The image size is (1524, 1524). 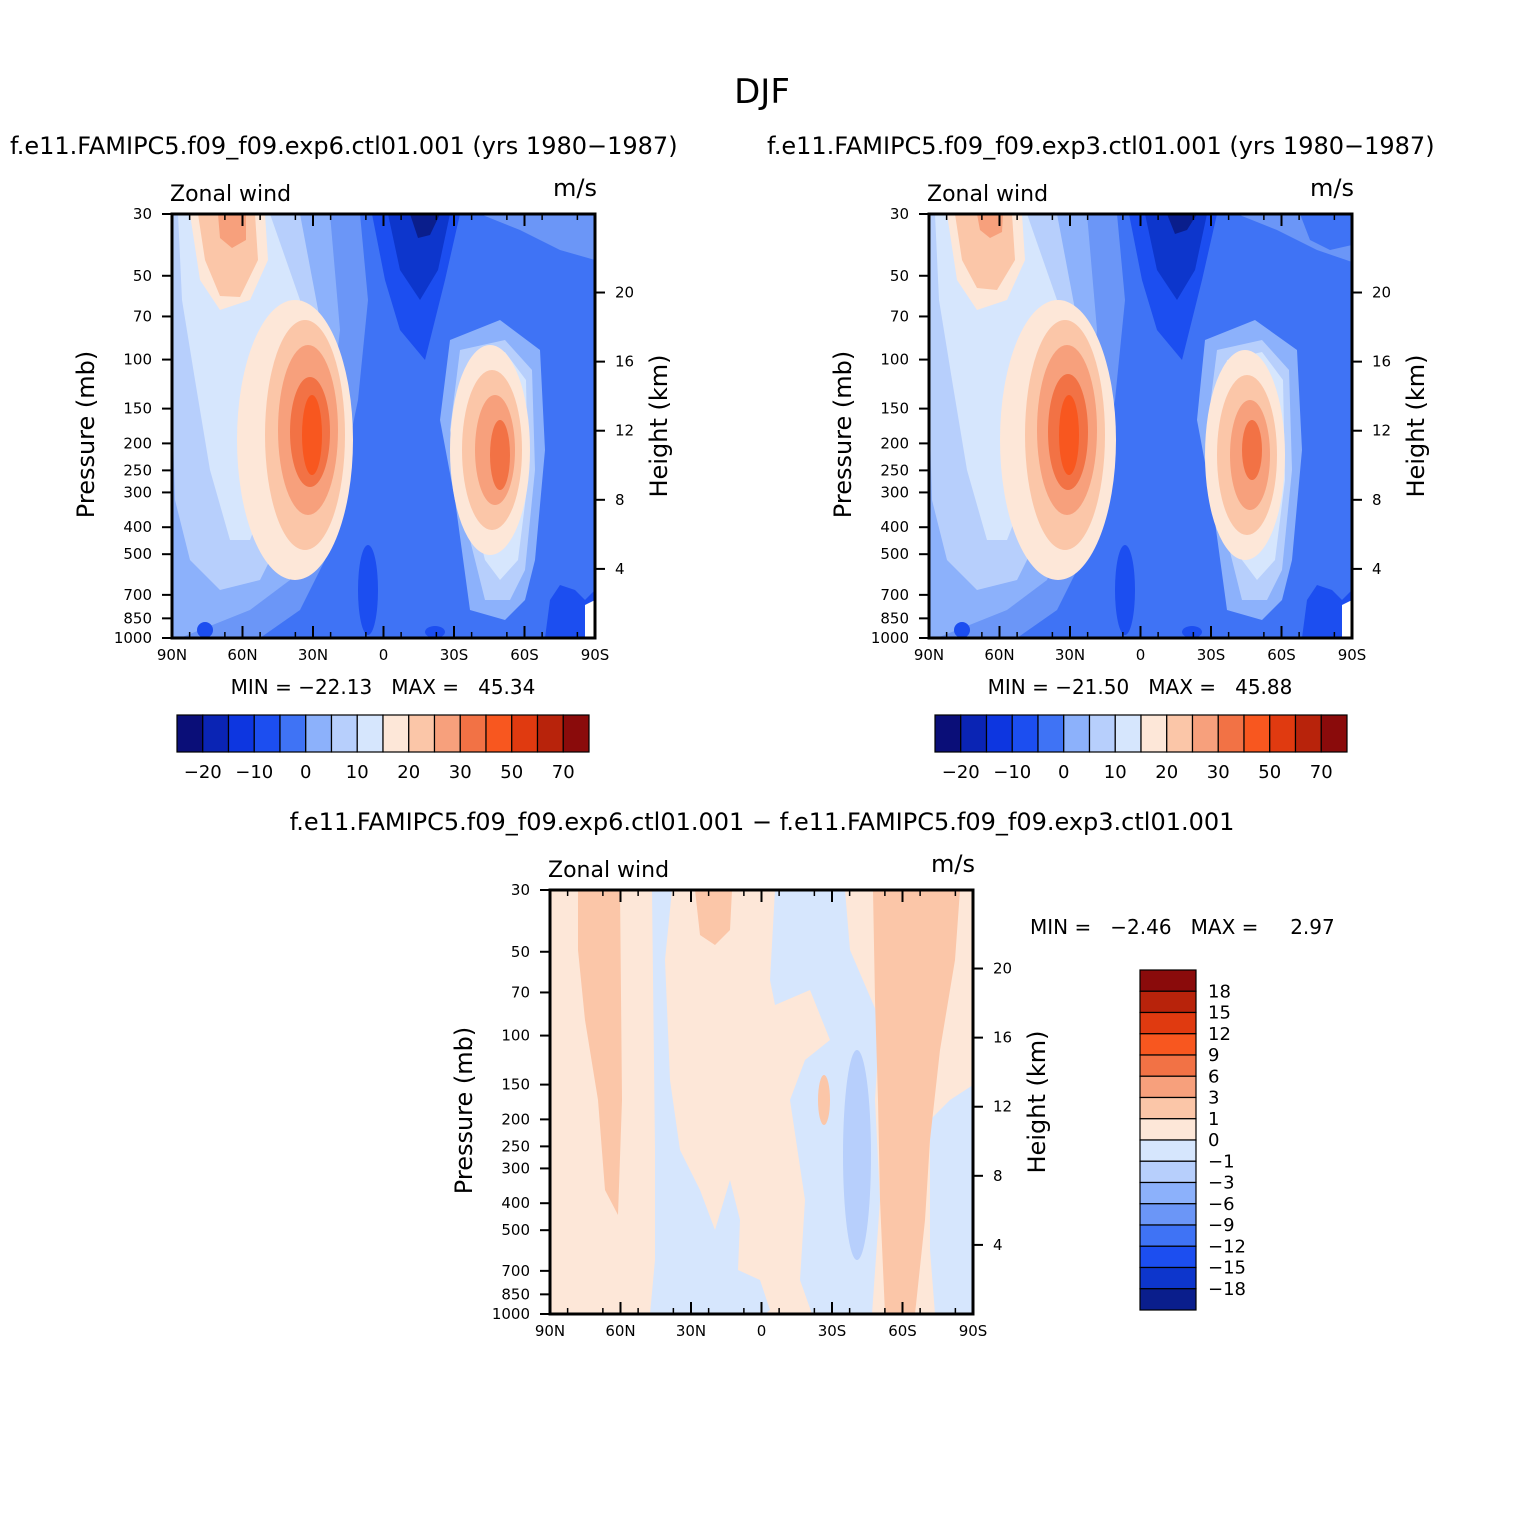 I want to click on colorbar-label: 1, so click(x=1213, y=1119).